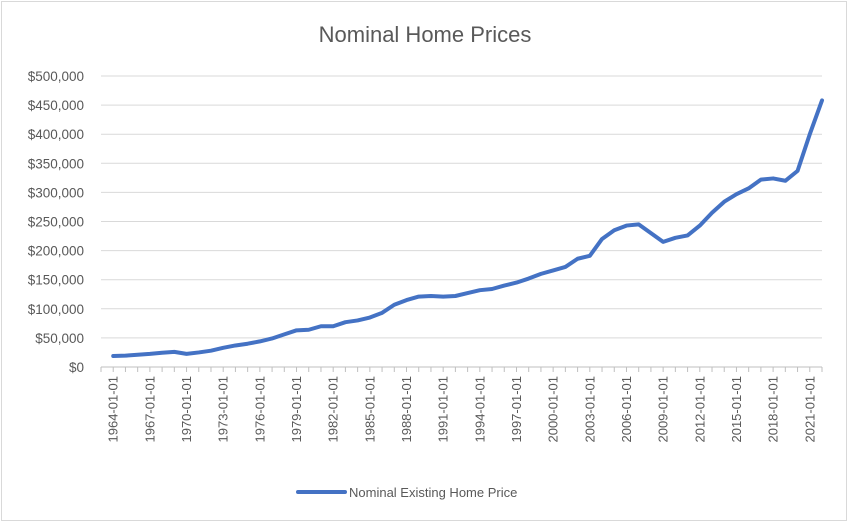  What do you see at coordinates (223, 409) in the screenshot?
I see `x-tick-label: 1973-01-01` at bounding box center [223, 409].